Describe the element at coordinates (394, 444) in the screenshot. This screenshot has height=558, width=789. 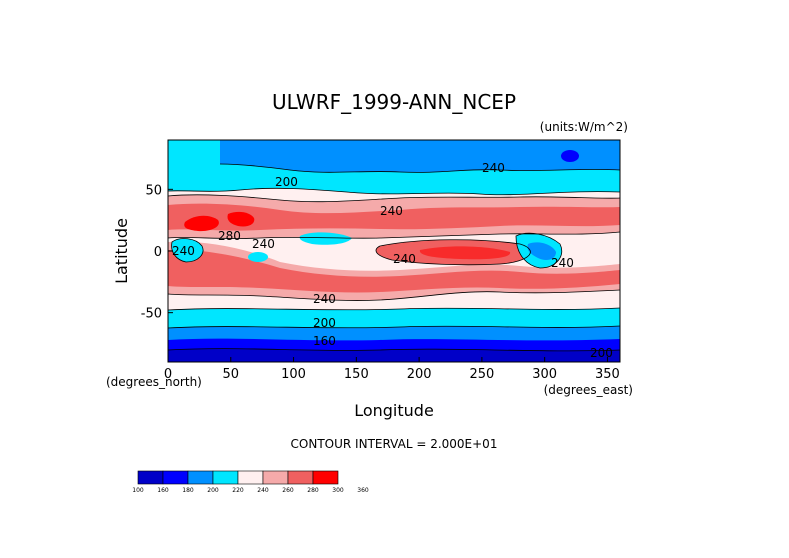
I see `contour-interval-note: CONTOUR INTERVAL = 2.000E+01` at that location.